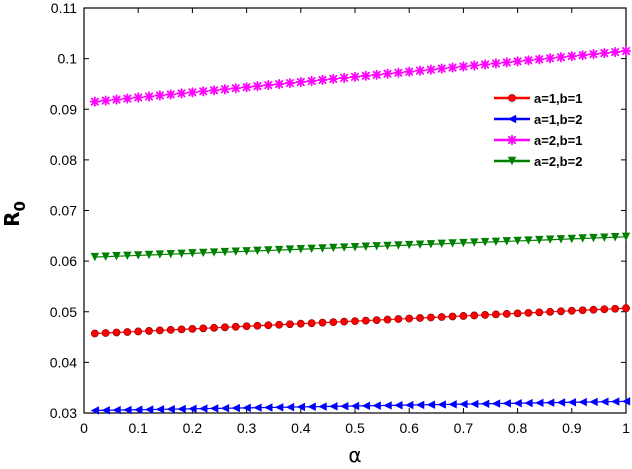 Image resolution: width=632 pixels, height=469 pixels. What do you see at coordinates (64, 8) in the screenshot?
I see `y-tick-label: 0.11` at bounding box center [64, 8].